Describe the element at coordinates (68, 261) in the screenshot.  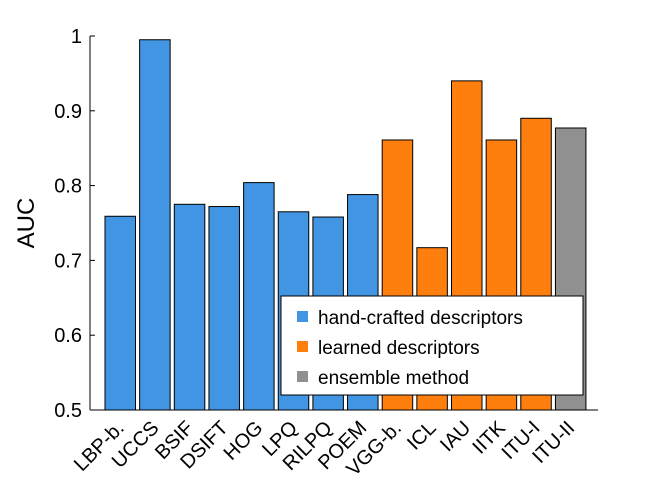
I see `y-tick-label: 0.7` at that location.